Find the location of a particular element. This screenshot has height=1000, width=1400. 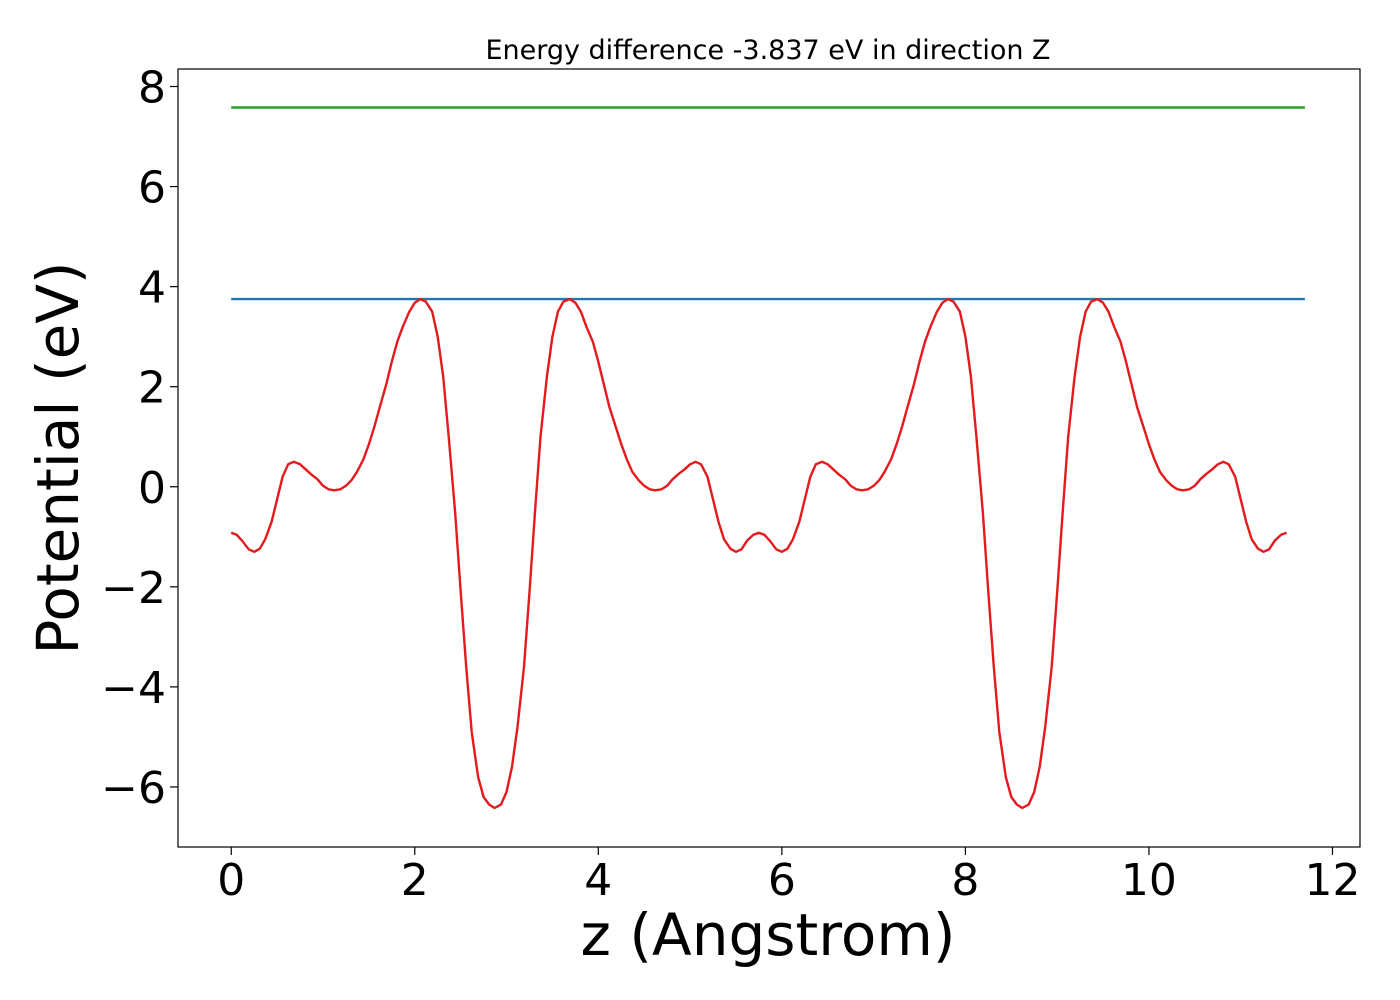

y-tick-label: −2 is located at coordinates (133, 588).